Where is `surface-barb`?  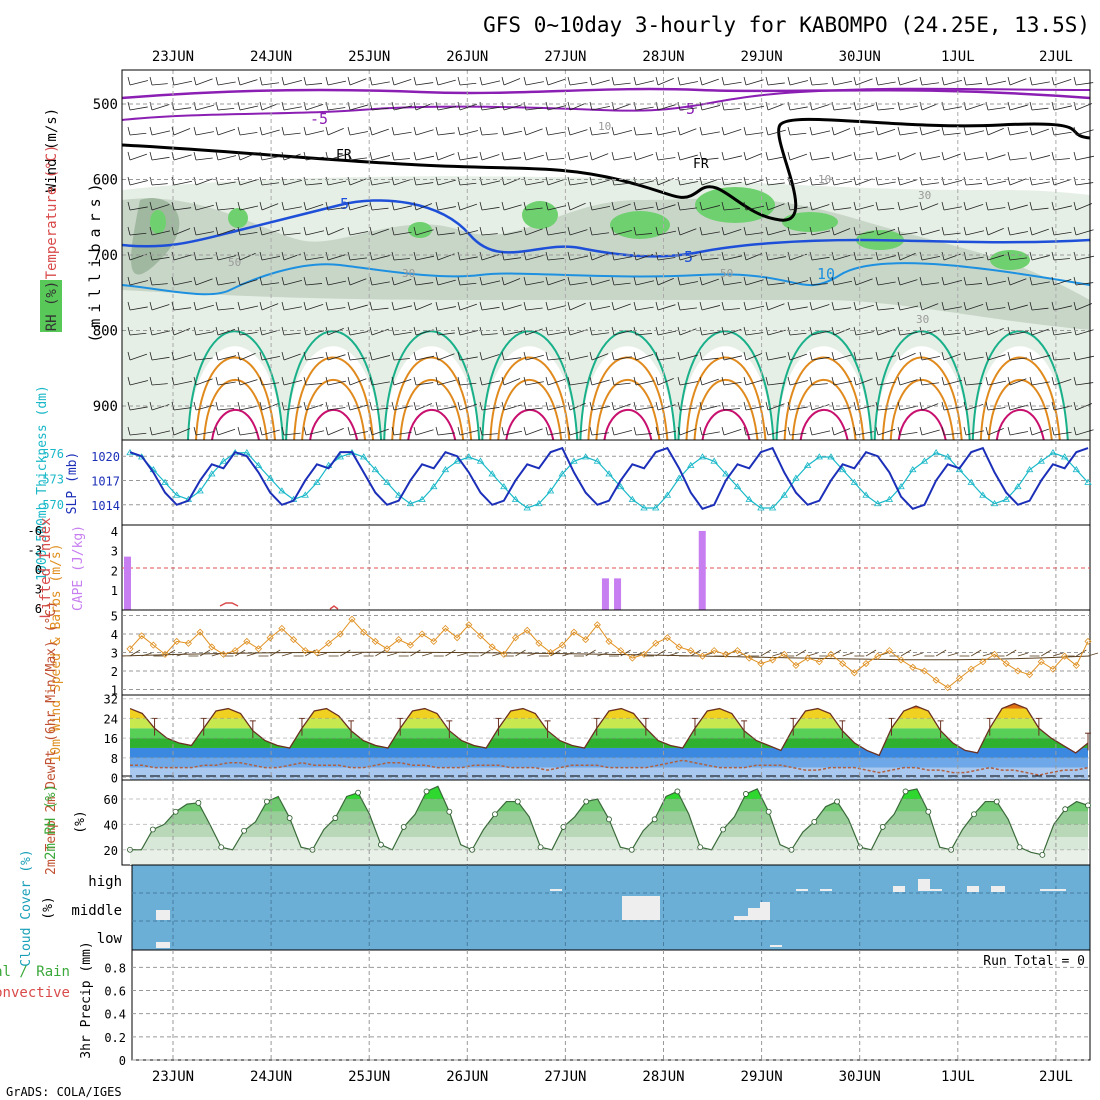
surface-barb is located at coordinates (532, 654).